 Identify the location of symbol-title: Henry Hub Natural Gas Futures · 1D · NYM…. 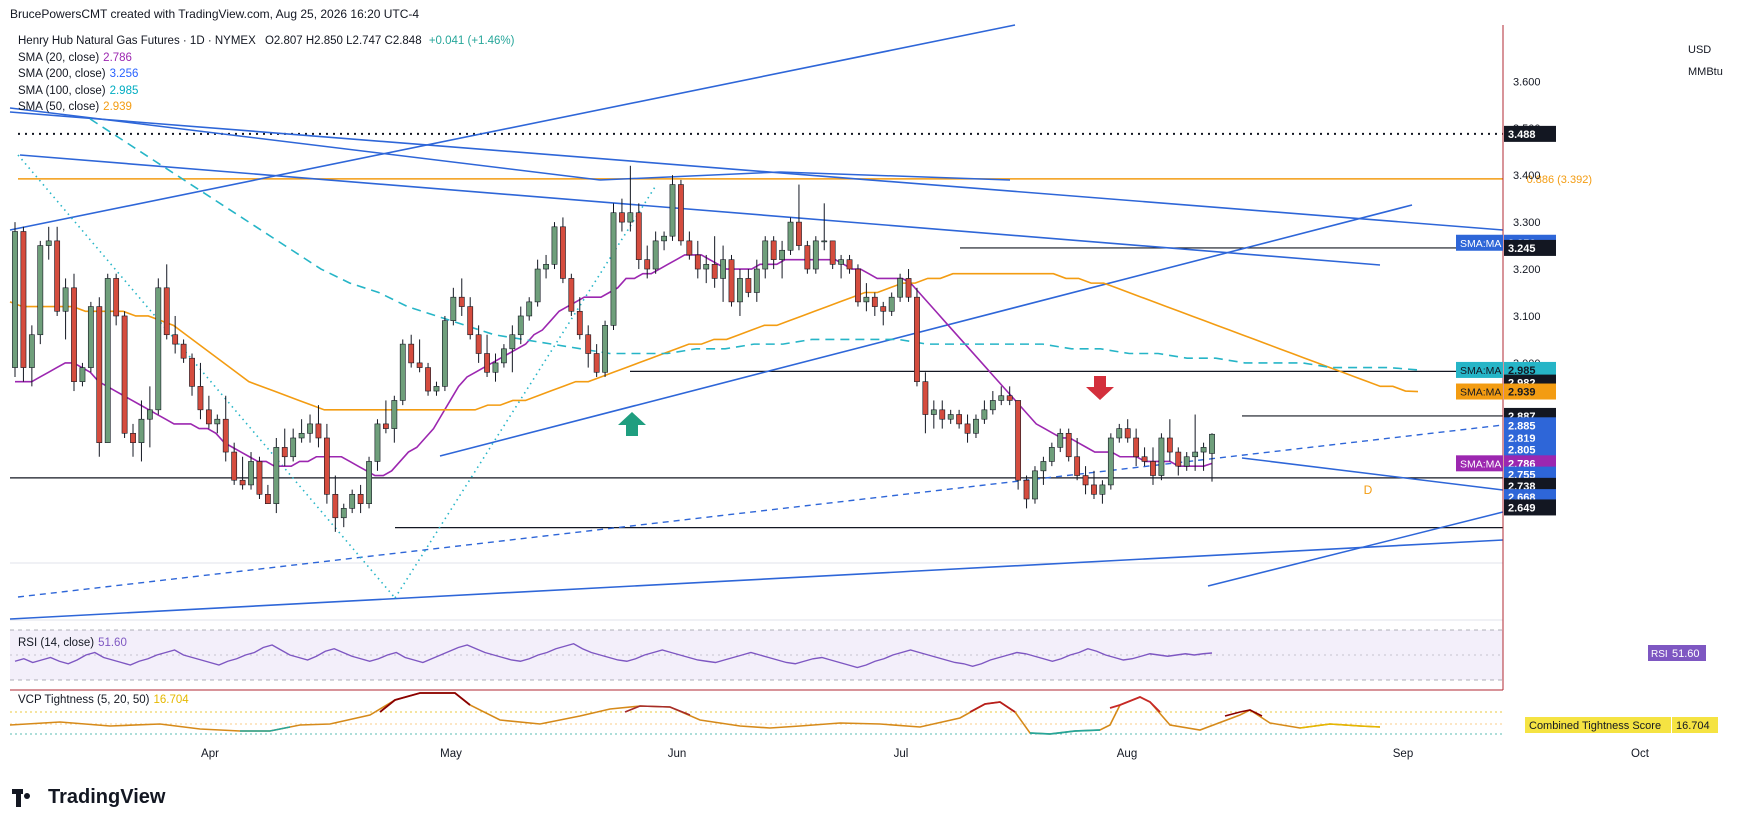
(137, 41).